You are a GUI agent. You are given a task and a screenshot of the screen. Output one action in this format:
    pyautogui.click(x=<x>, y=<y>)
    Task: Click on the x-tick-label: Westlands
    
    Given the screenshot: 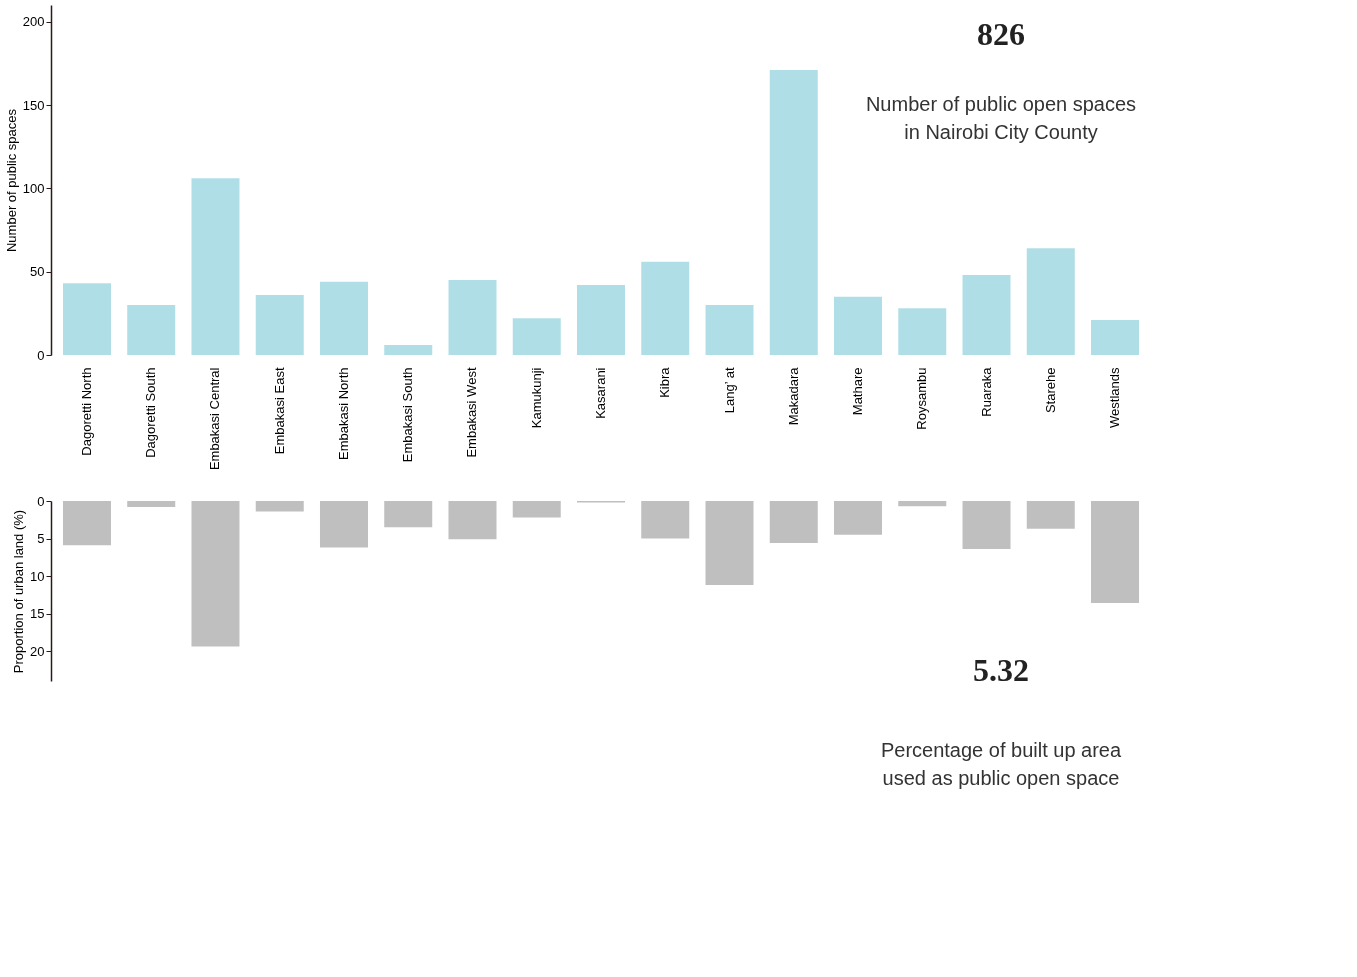 What is the action you would take?
    pyautogui.click(x=1115, y=397)
    